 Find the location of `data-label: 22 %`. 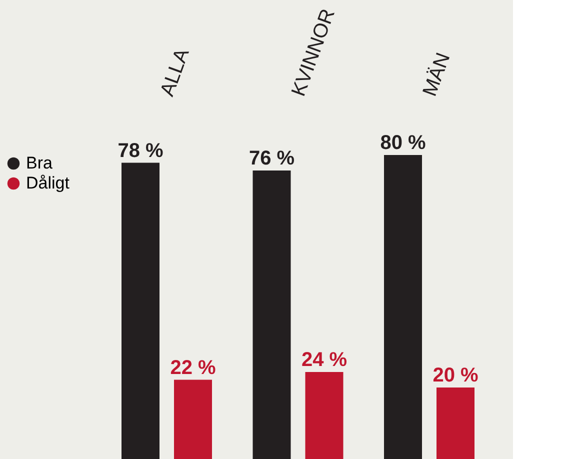

data-label: 22 % is located at coordinates (193, 367).